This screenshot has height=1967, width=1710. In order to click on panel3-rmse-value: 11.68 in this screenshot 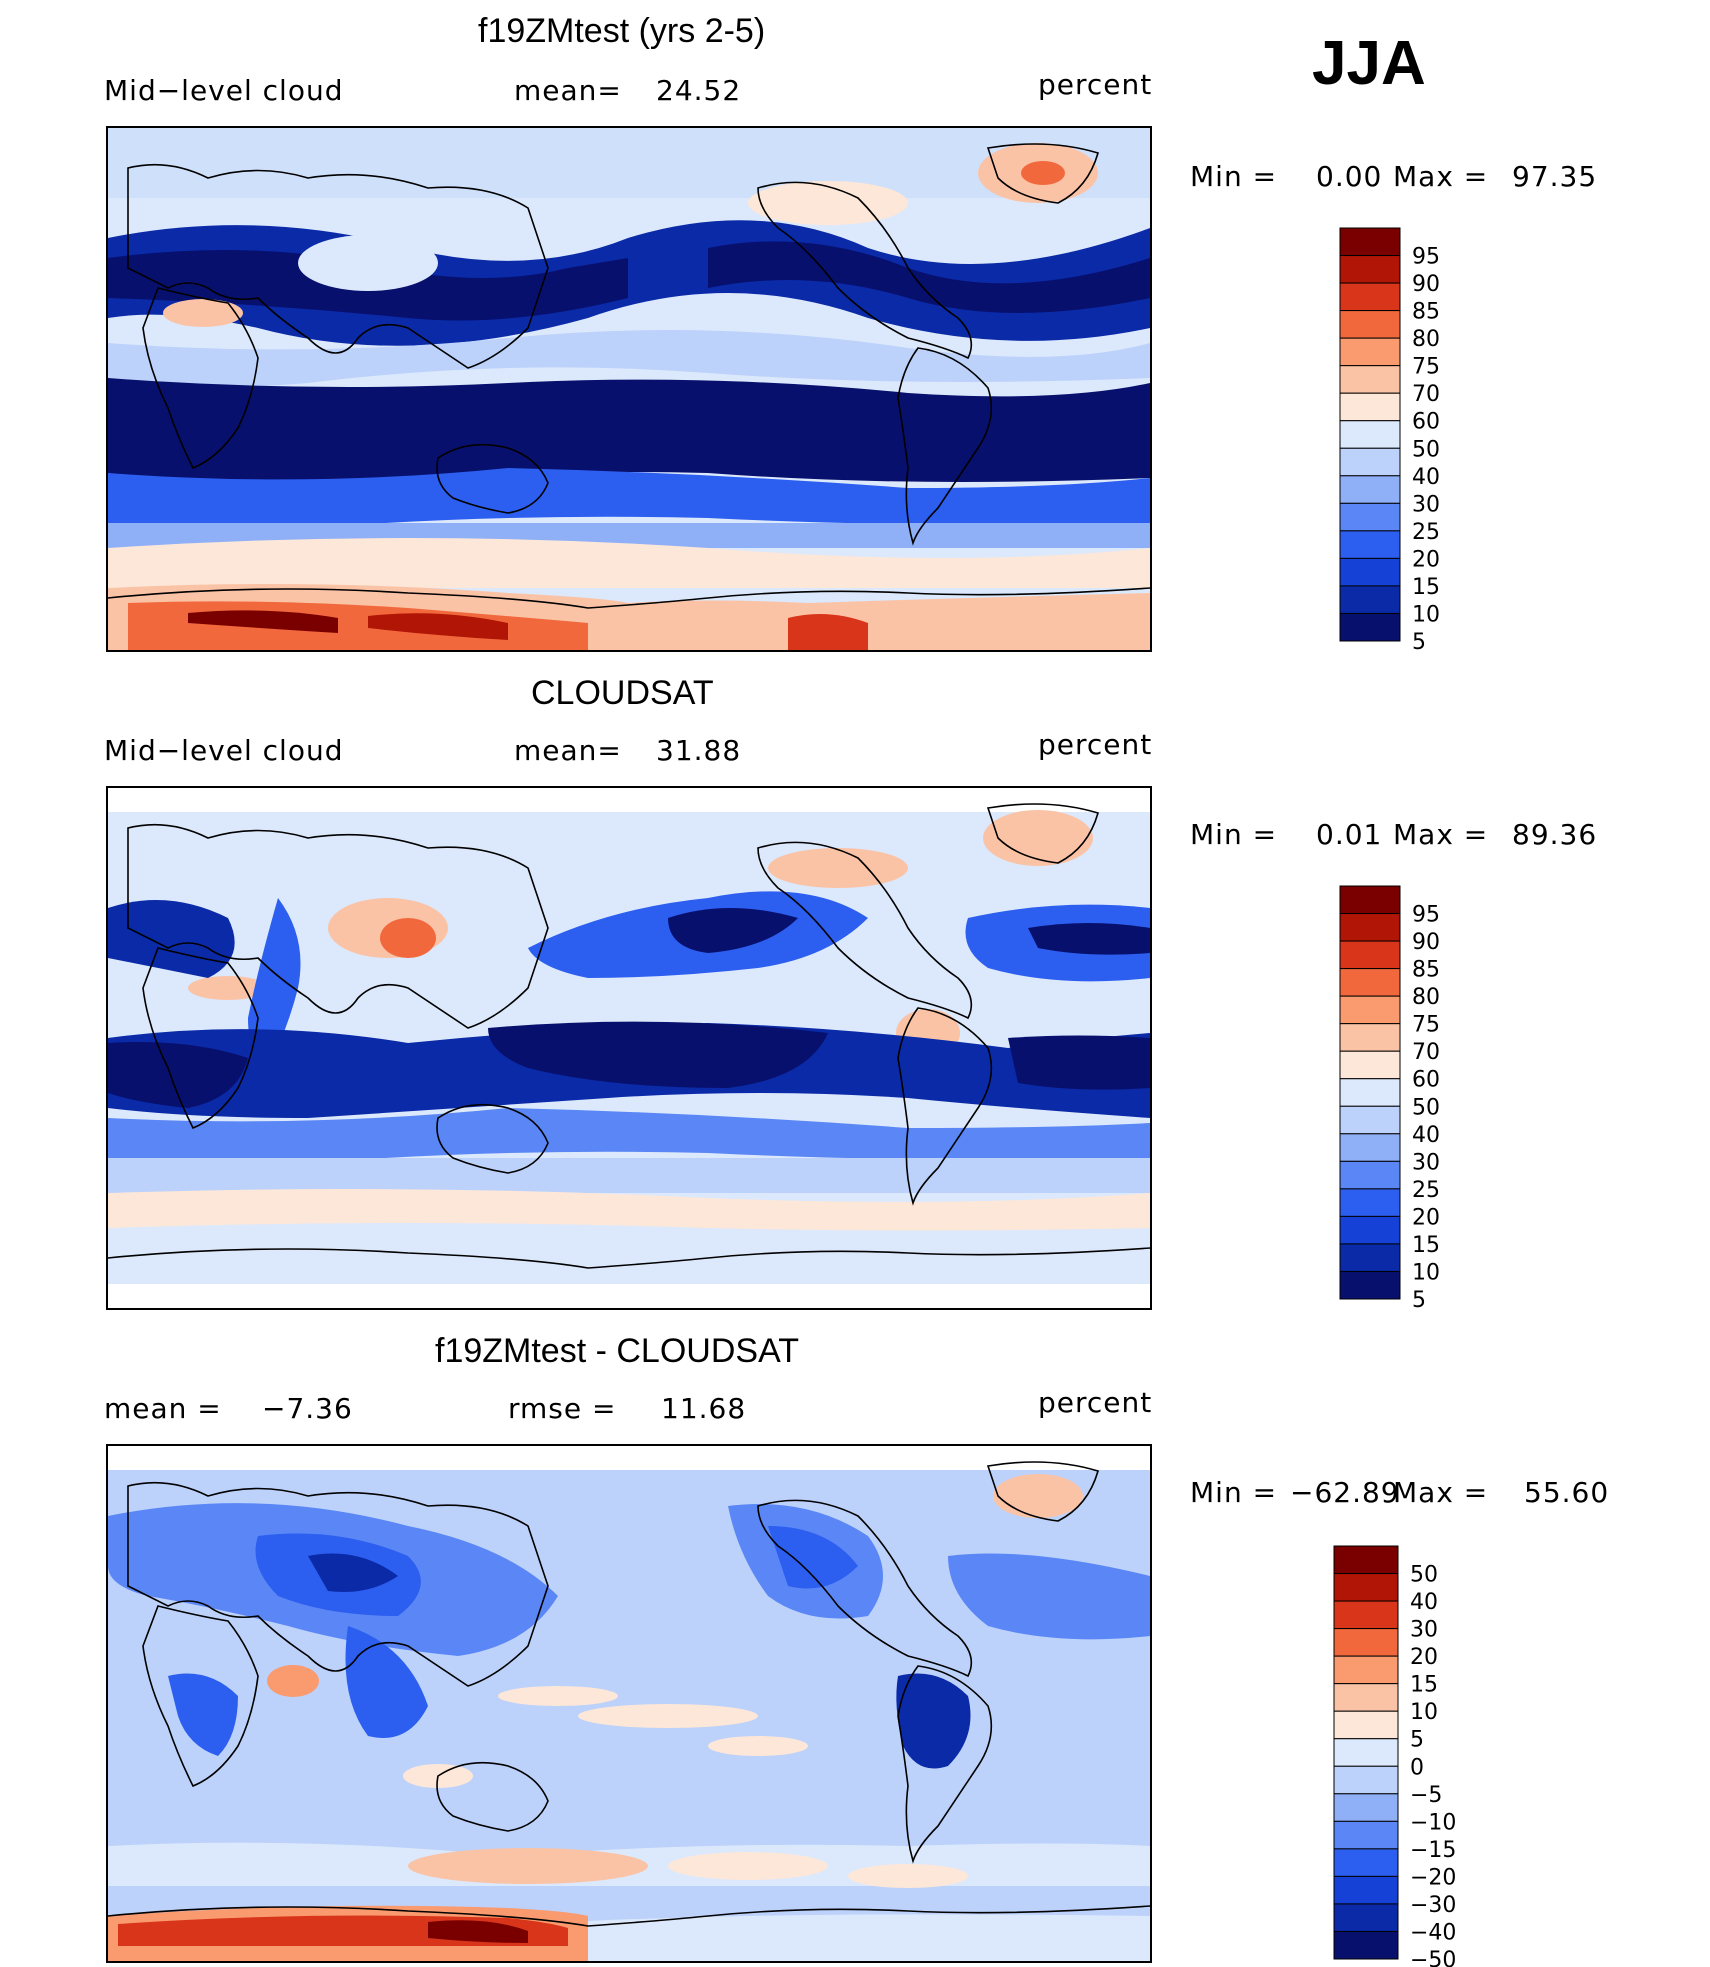, I will do `click(704, 1408)`.